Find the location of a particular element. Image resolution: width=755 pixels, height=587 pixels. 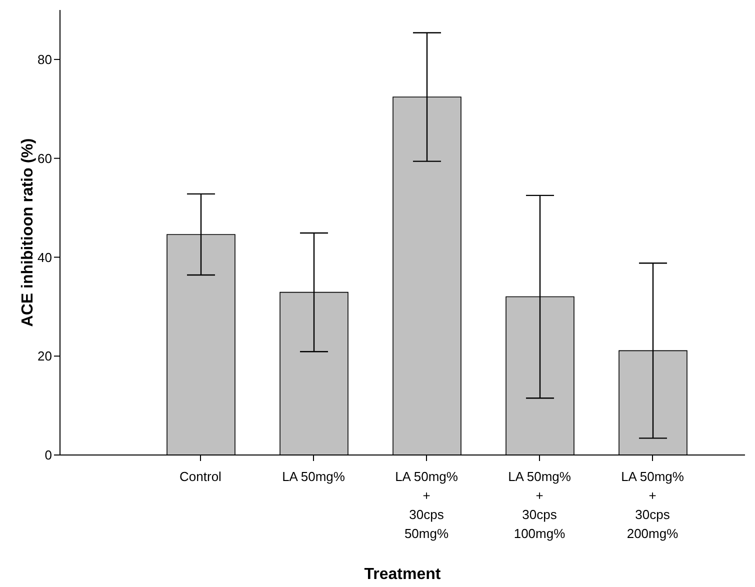

x-tick-label: LA 50mg% + 30cps 200mg% is located at coordinates (652, 505).